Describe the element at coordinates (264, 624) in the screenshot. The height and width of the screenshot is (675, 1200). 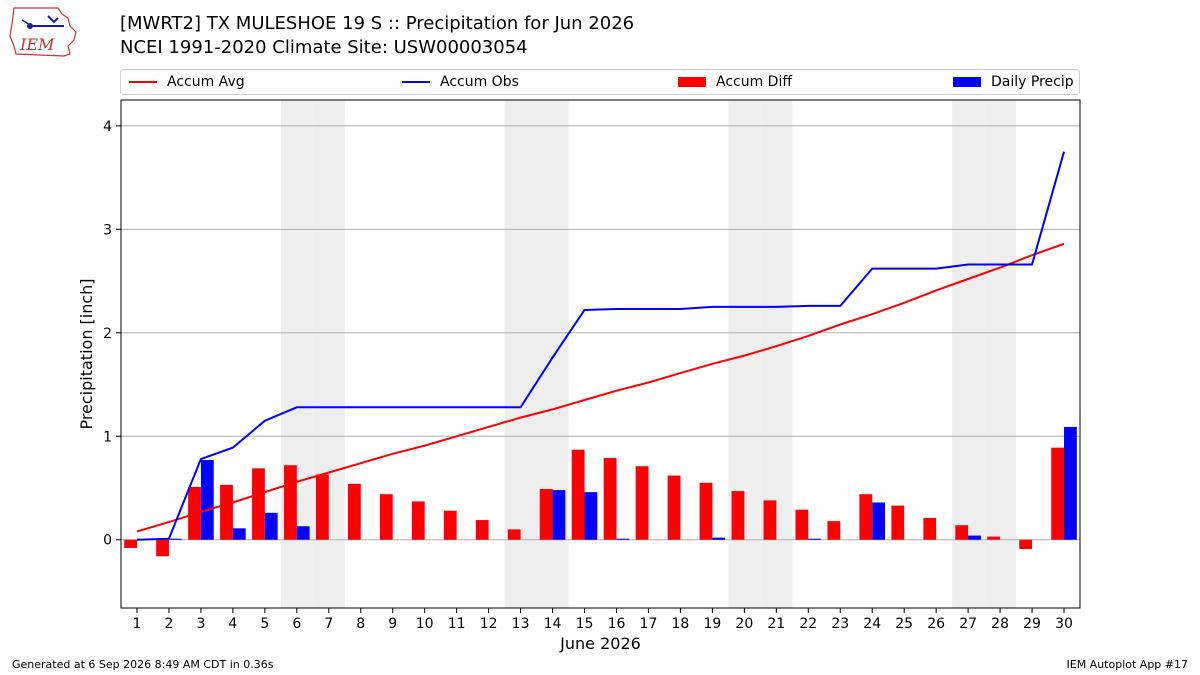
I see `x-tick-label-5: 5` at that location.